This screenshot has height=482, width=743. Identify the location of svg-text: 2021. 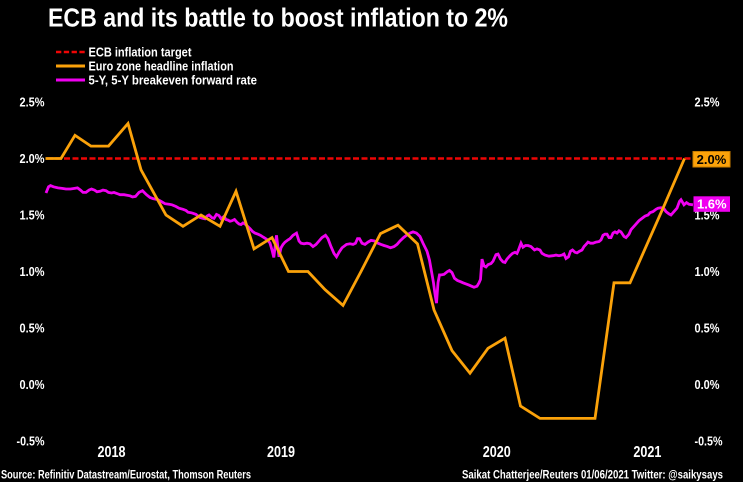
(647, 452).